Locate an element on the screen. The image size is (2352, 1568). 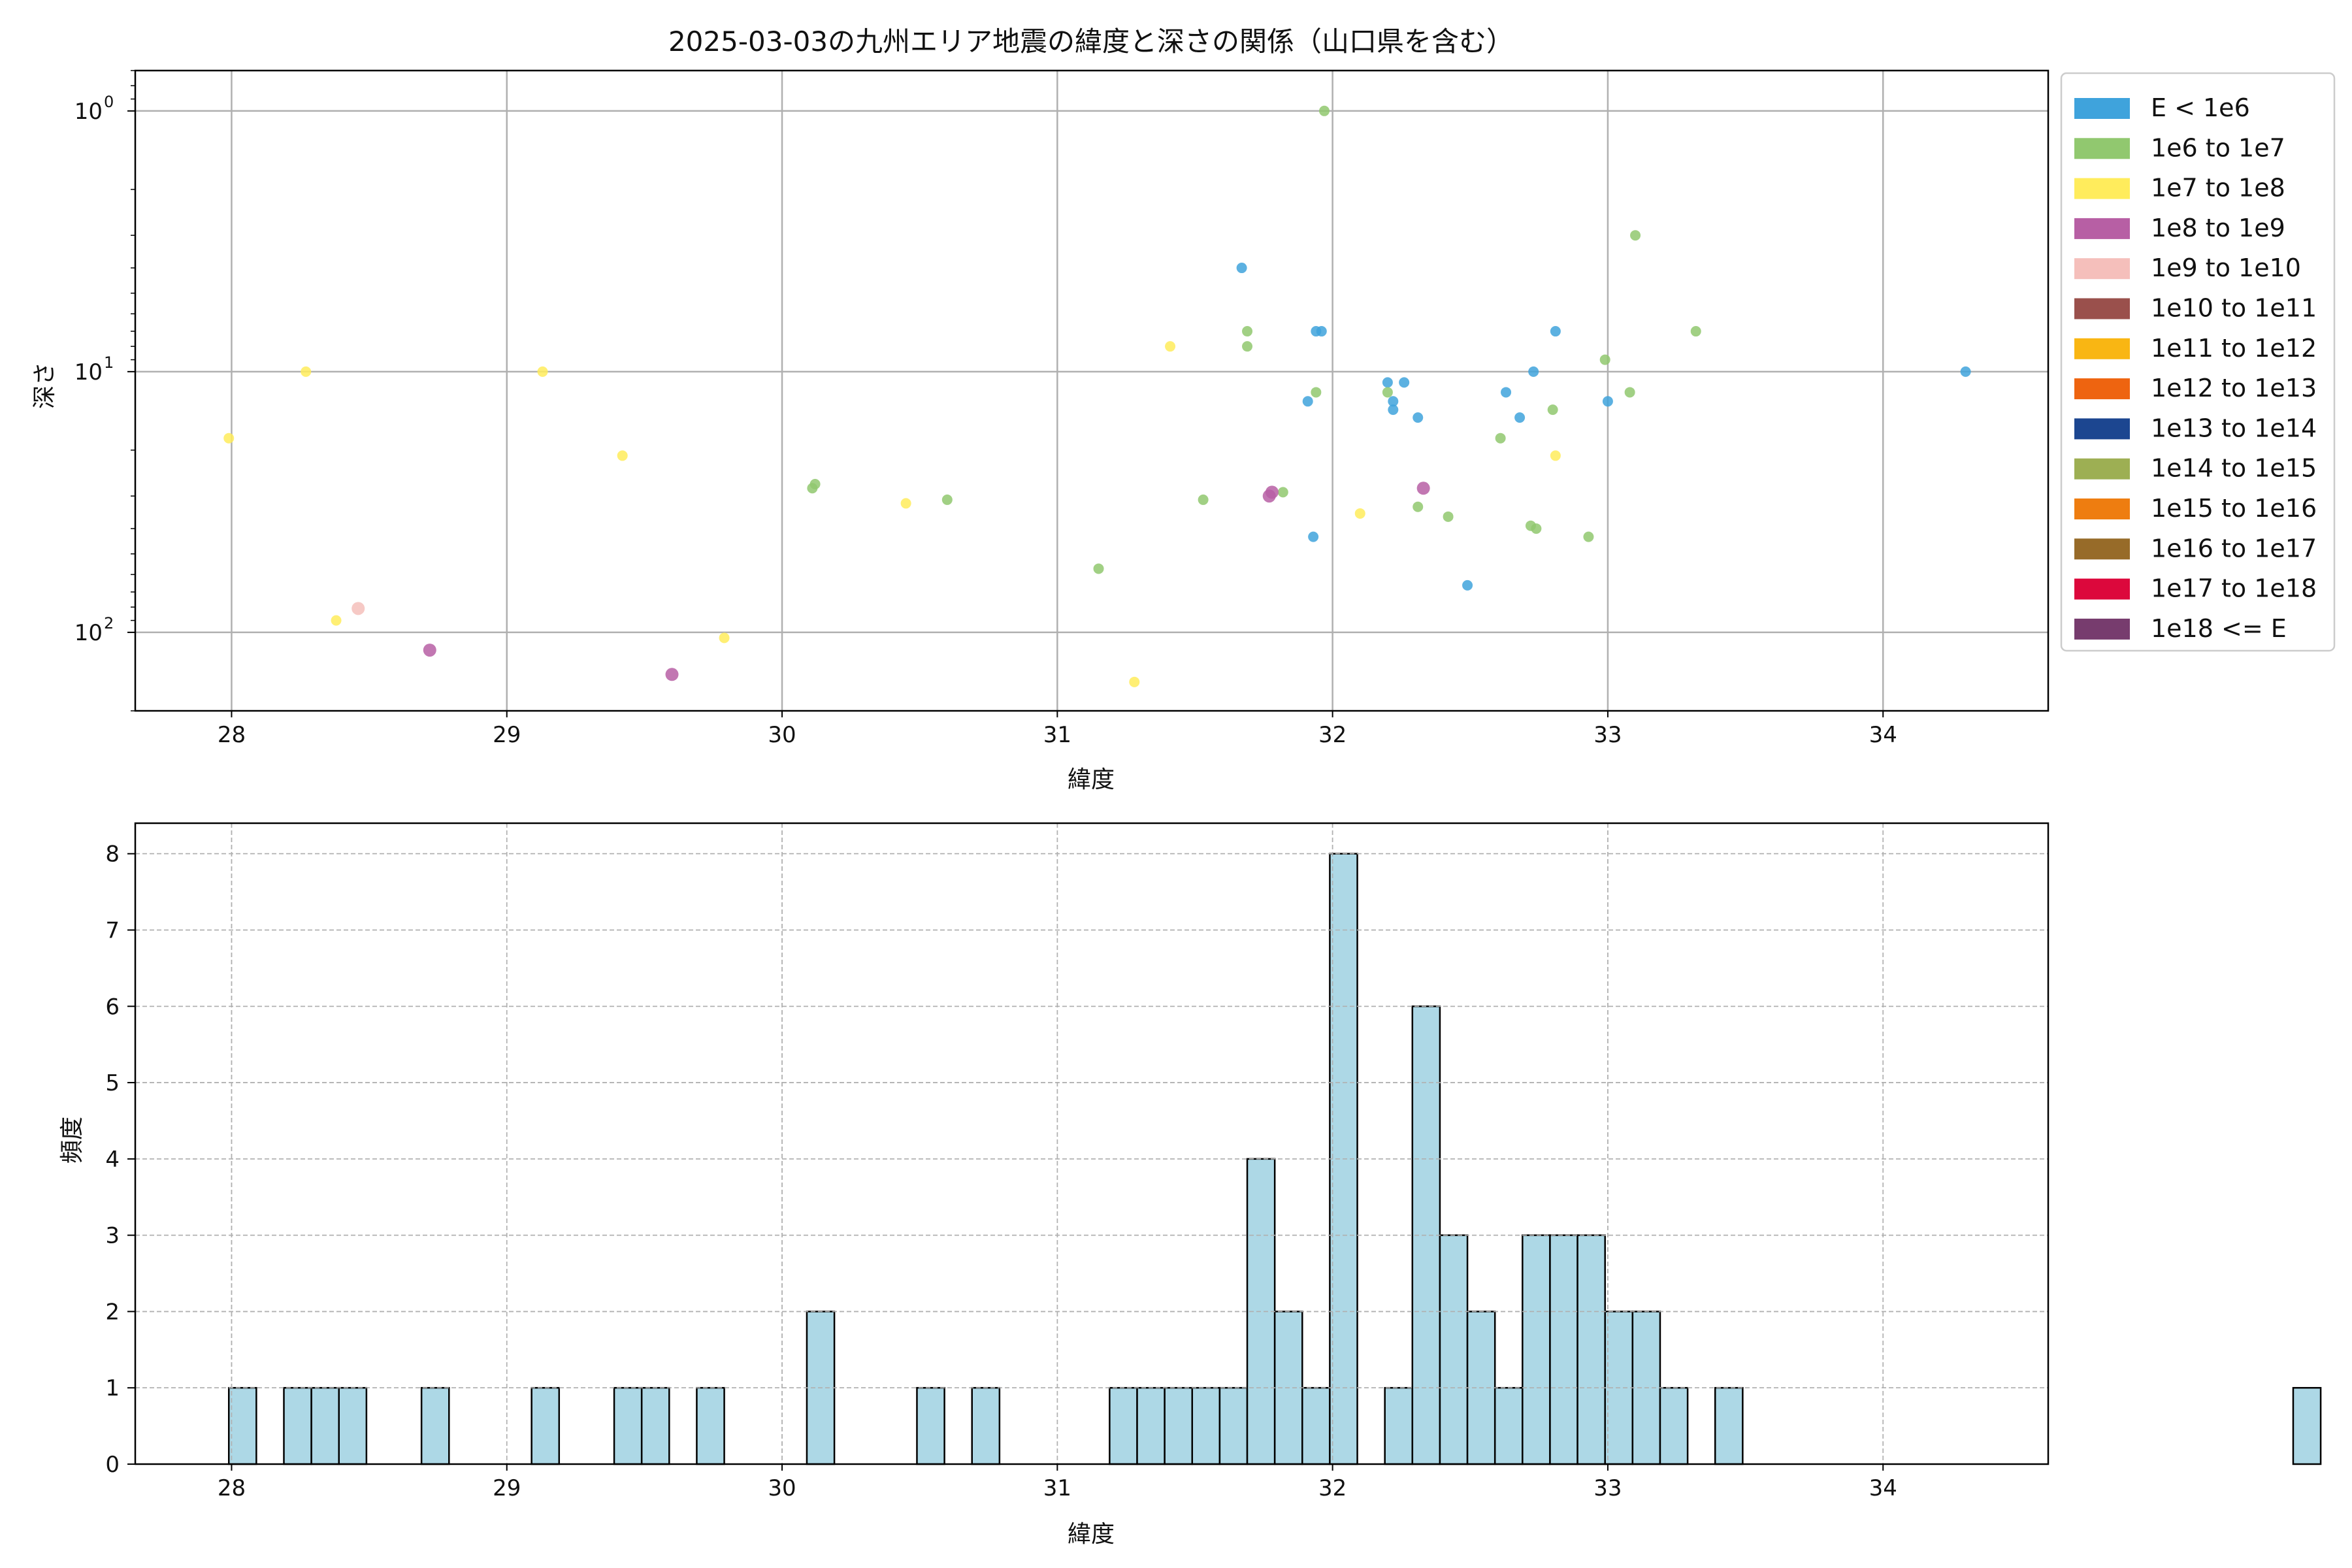
scatter-y-axis-label: 深さ is located at coordinates (44, 385).